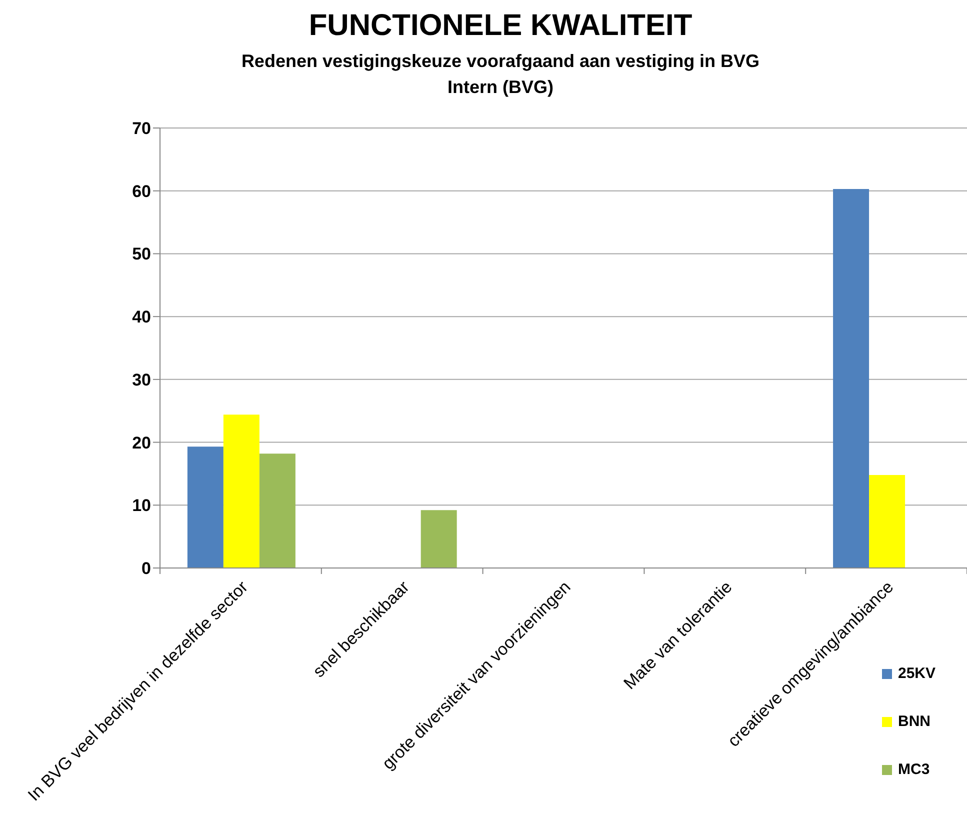  I want to click on chart-subtitle: Redenen vestigingskeuze voorafgaand aan vestiging in BVG Intern (BVG), so click(500, 74).